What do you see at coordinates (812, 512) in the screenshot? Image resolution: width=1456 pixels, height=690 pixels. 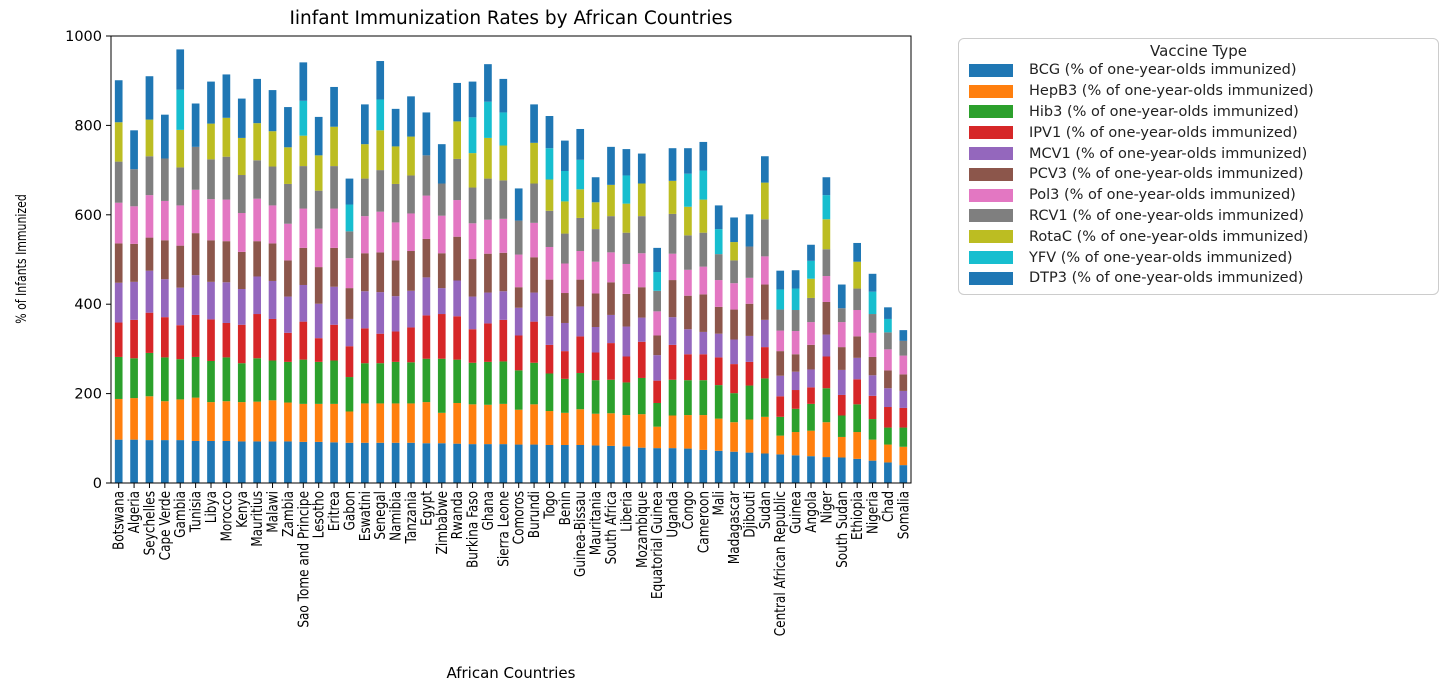 I see `x-tick-label: Angola` at bounding box center [812, 512].